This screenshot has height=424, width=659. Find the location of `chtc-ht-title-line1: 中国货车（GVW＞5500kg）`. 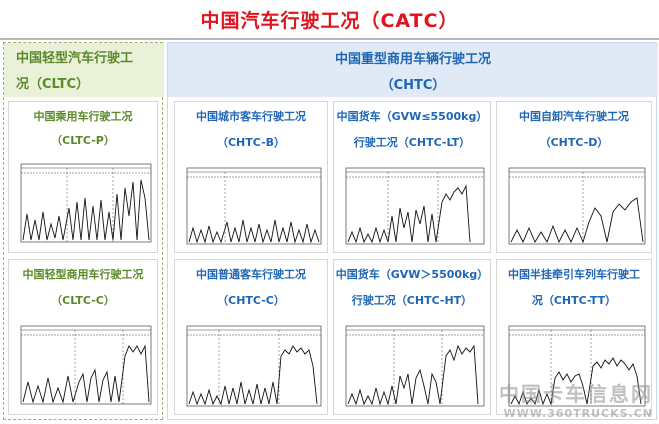

chtc-ht-title-line1: 中国货车（GVW＞5500kg） is located at coordinates (412, 274).